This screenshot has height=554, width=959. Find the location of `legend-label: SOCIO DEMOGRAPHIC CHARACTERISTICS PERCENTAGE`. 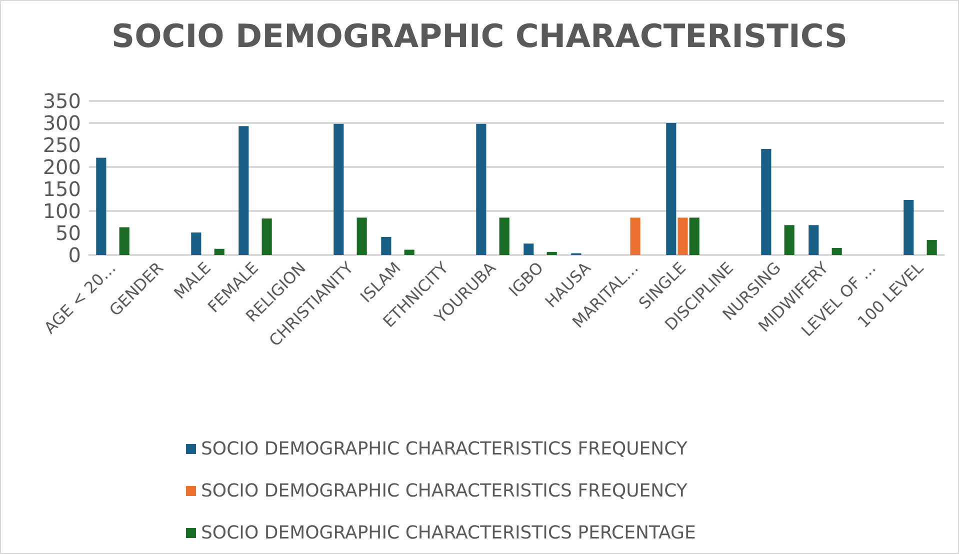

legend-label: SOCIO DEMOGRAPHIC CHARACTERISTICS PERCENTAGE is located at coordinates (448, 533).